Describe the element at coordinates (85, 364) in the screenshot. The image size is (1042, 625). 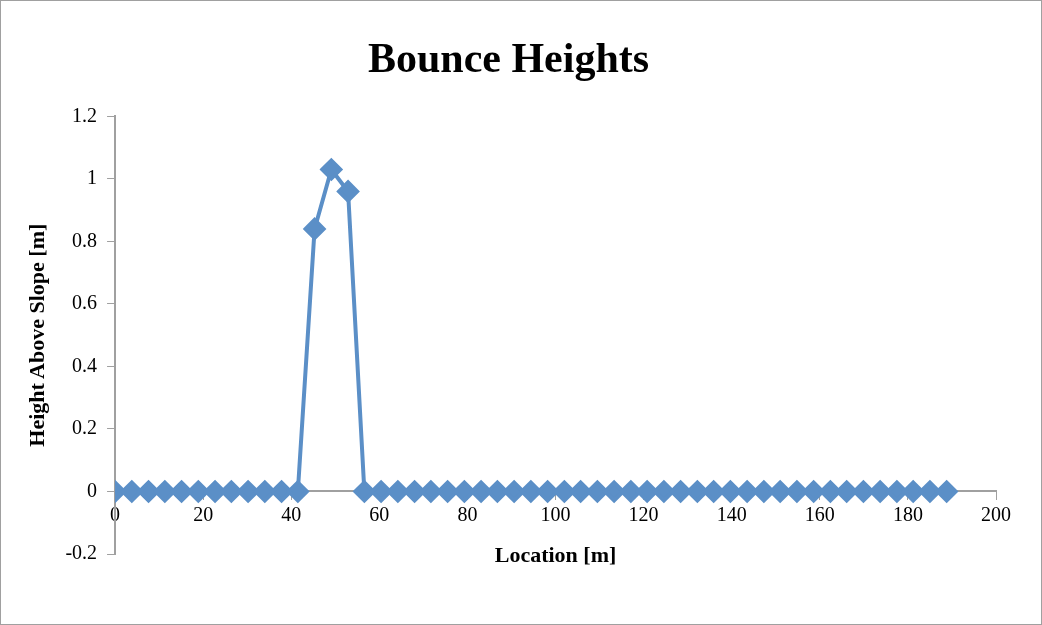
I see `y-tick-label: 0.4` at that location.